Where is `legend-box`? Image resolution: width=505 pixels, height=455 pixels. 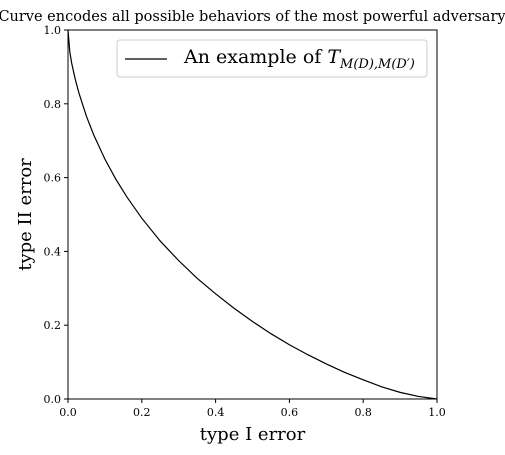
legend-box is located at coordinates (272, 58).